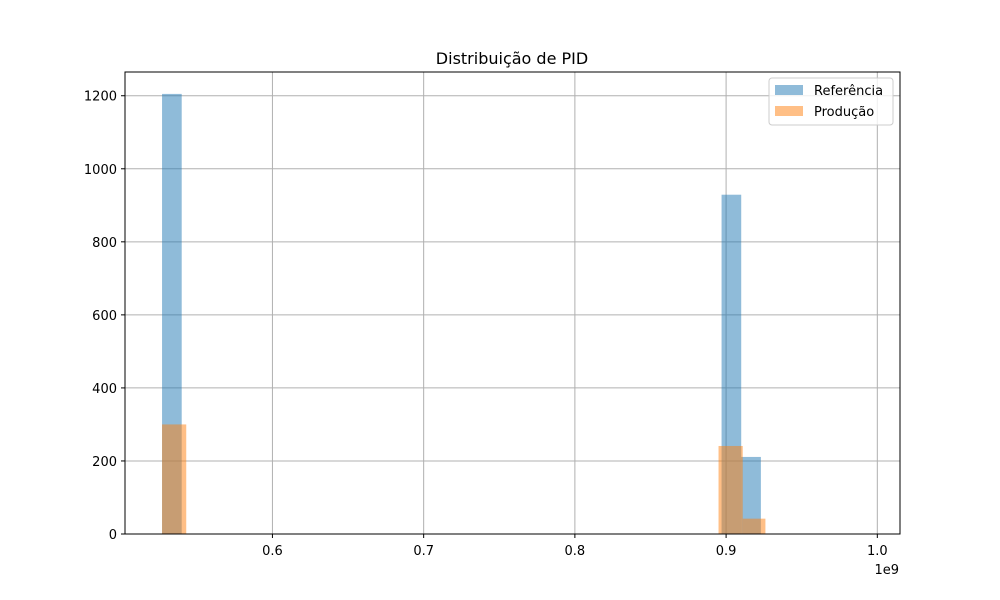 Image resolution: width=1000 pixels, height=600 pixels. I want to click on y-tick-label: 1000, so click(100, 170).